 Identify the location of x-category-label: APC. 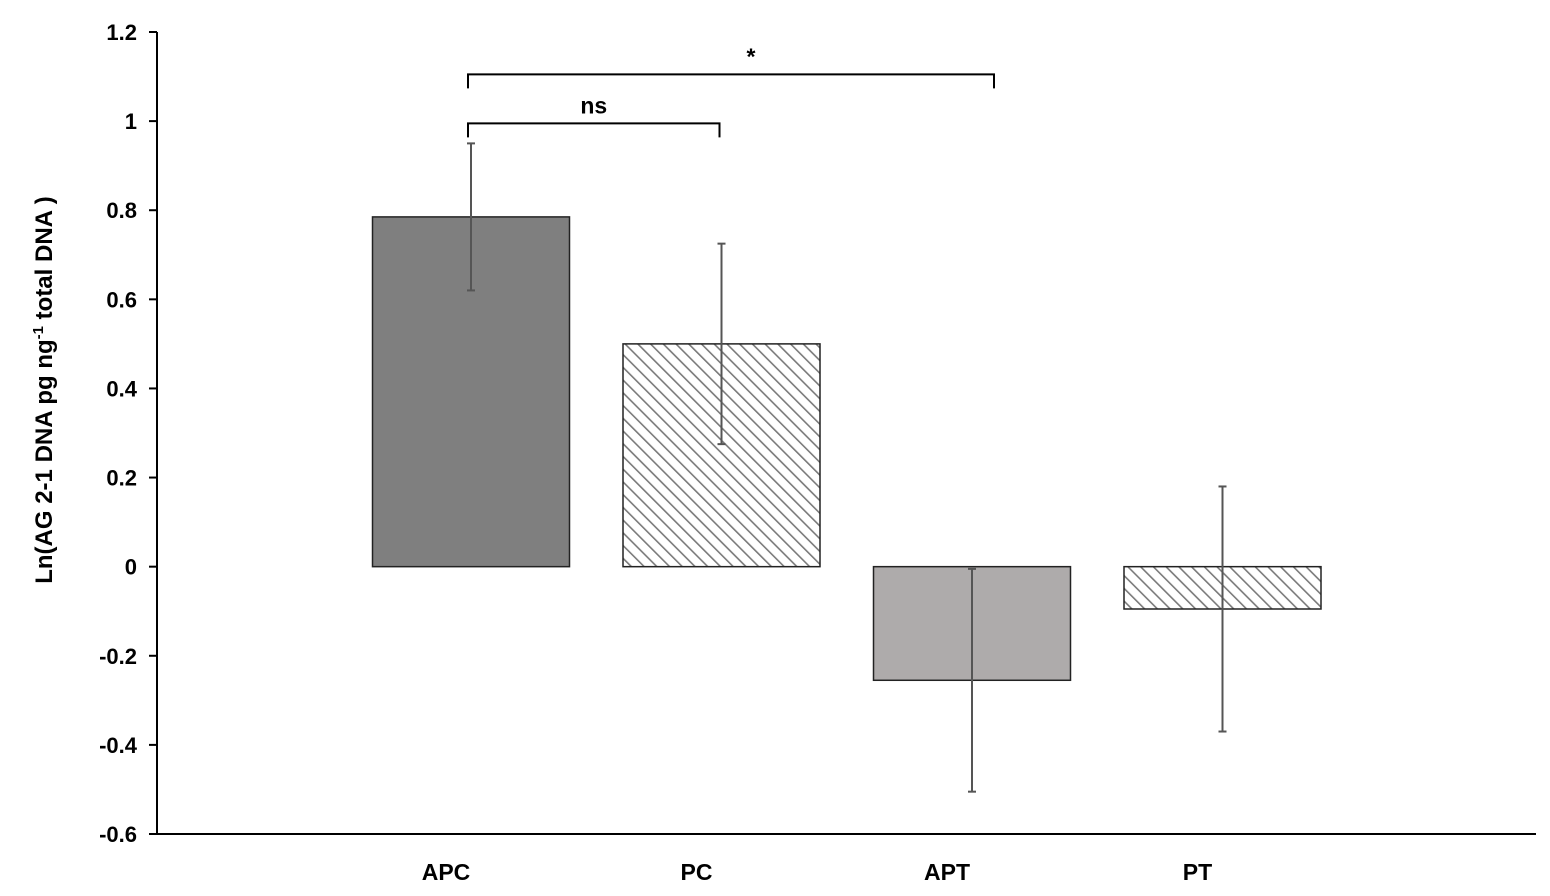
(446, 872).